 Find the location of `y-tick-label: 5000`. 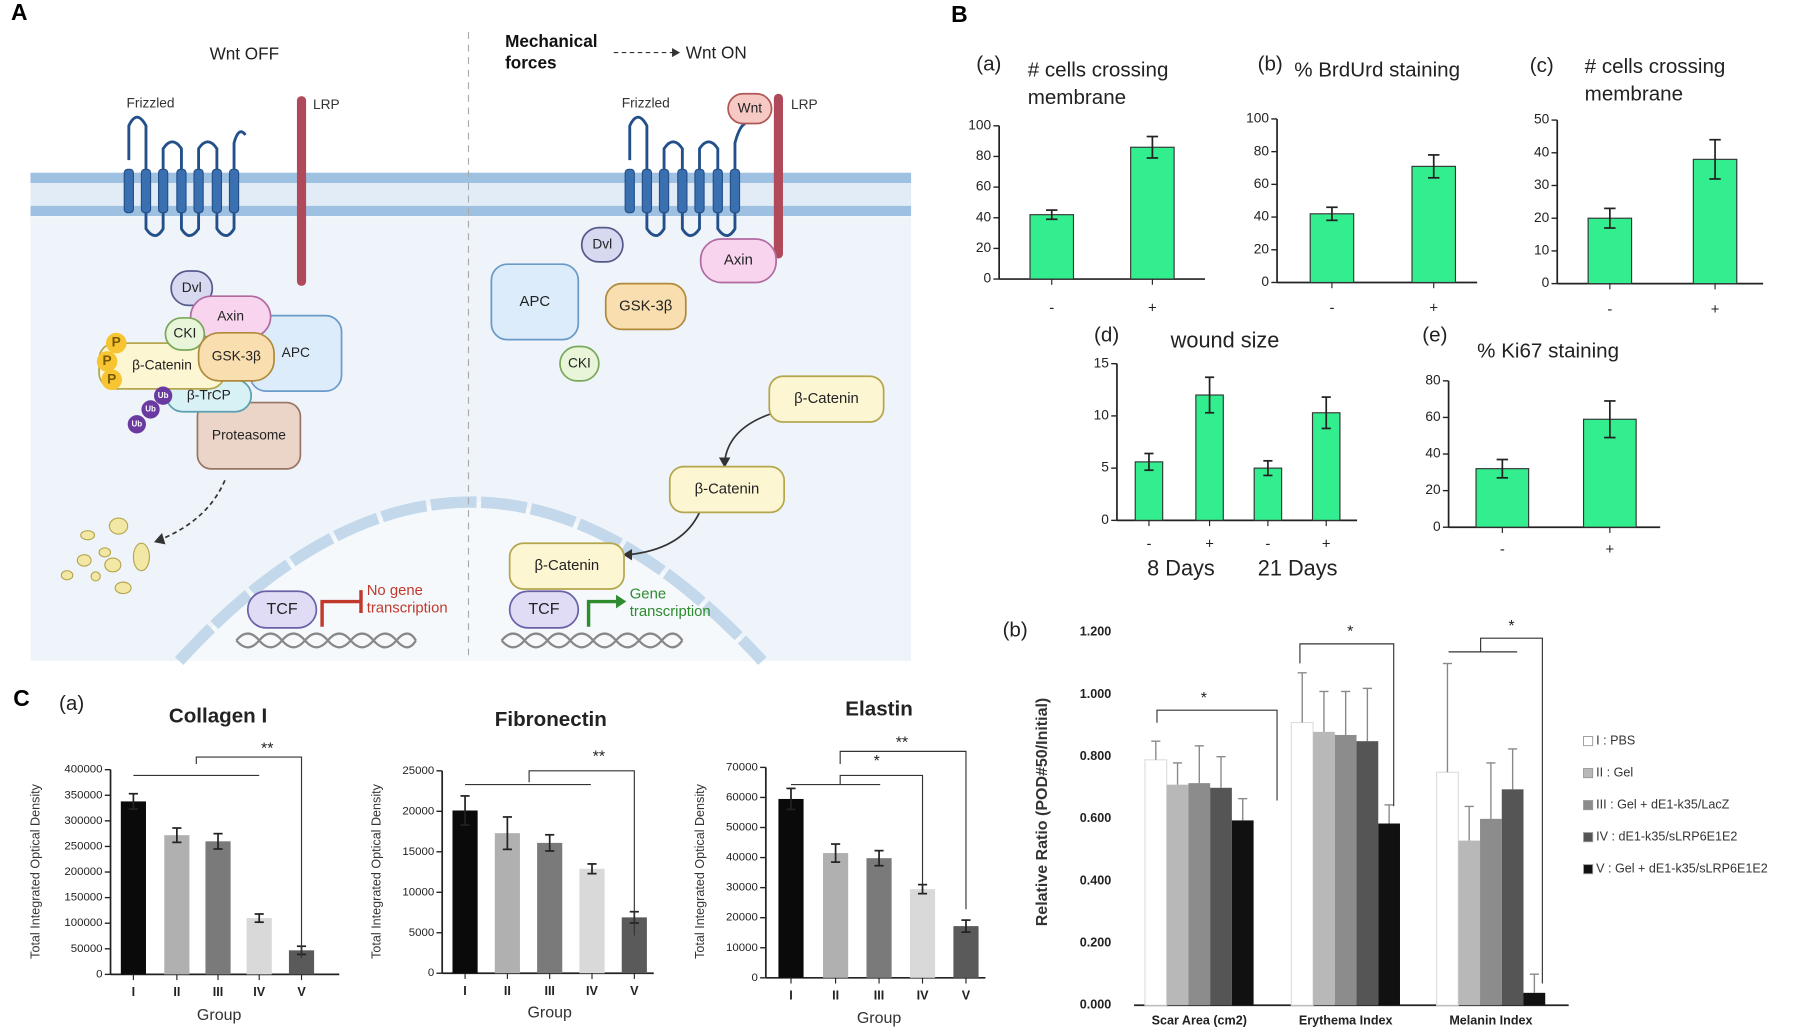

y-tick-label: 5000 is located at coordinates (421, 933).